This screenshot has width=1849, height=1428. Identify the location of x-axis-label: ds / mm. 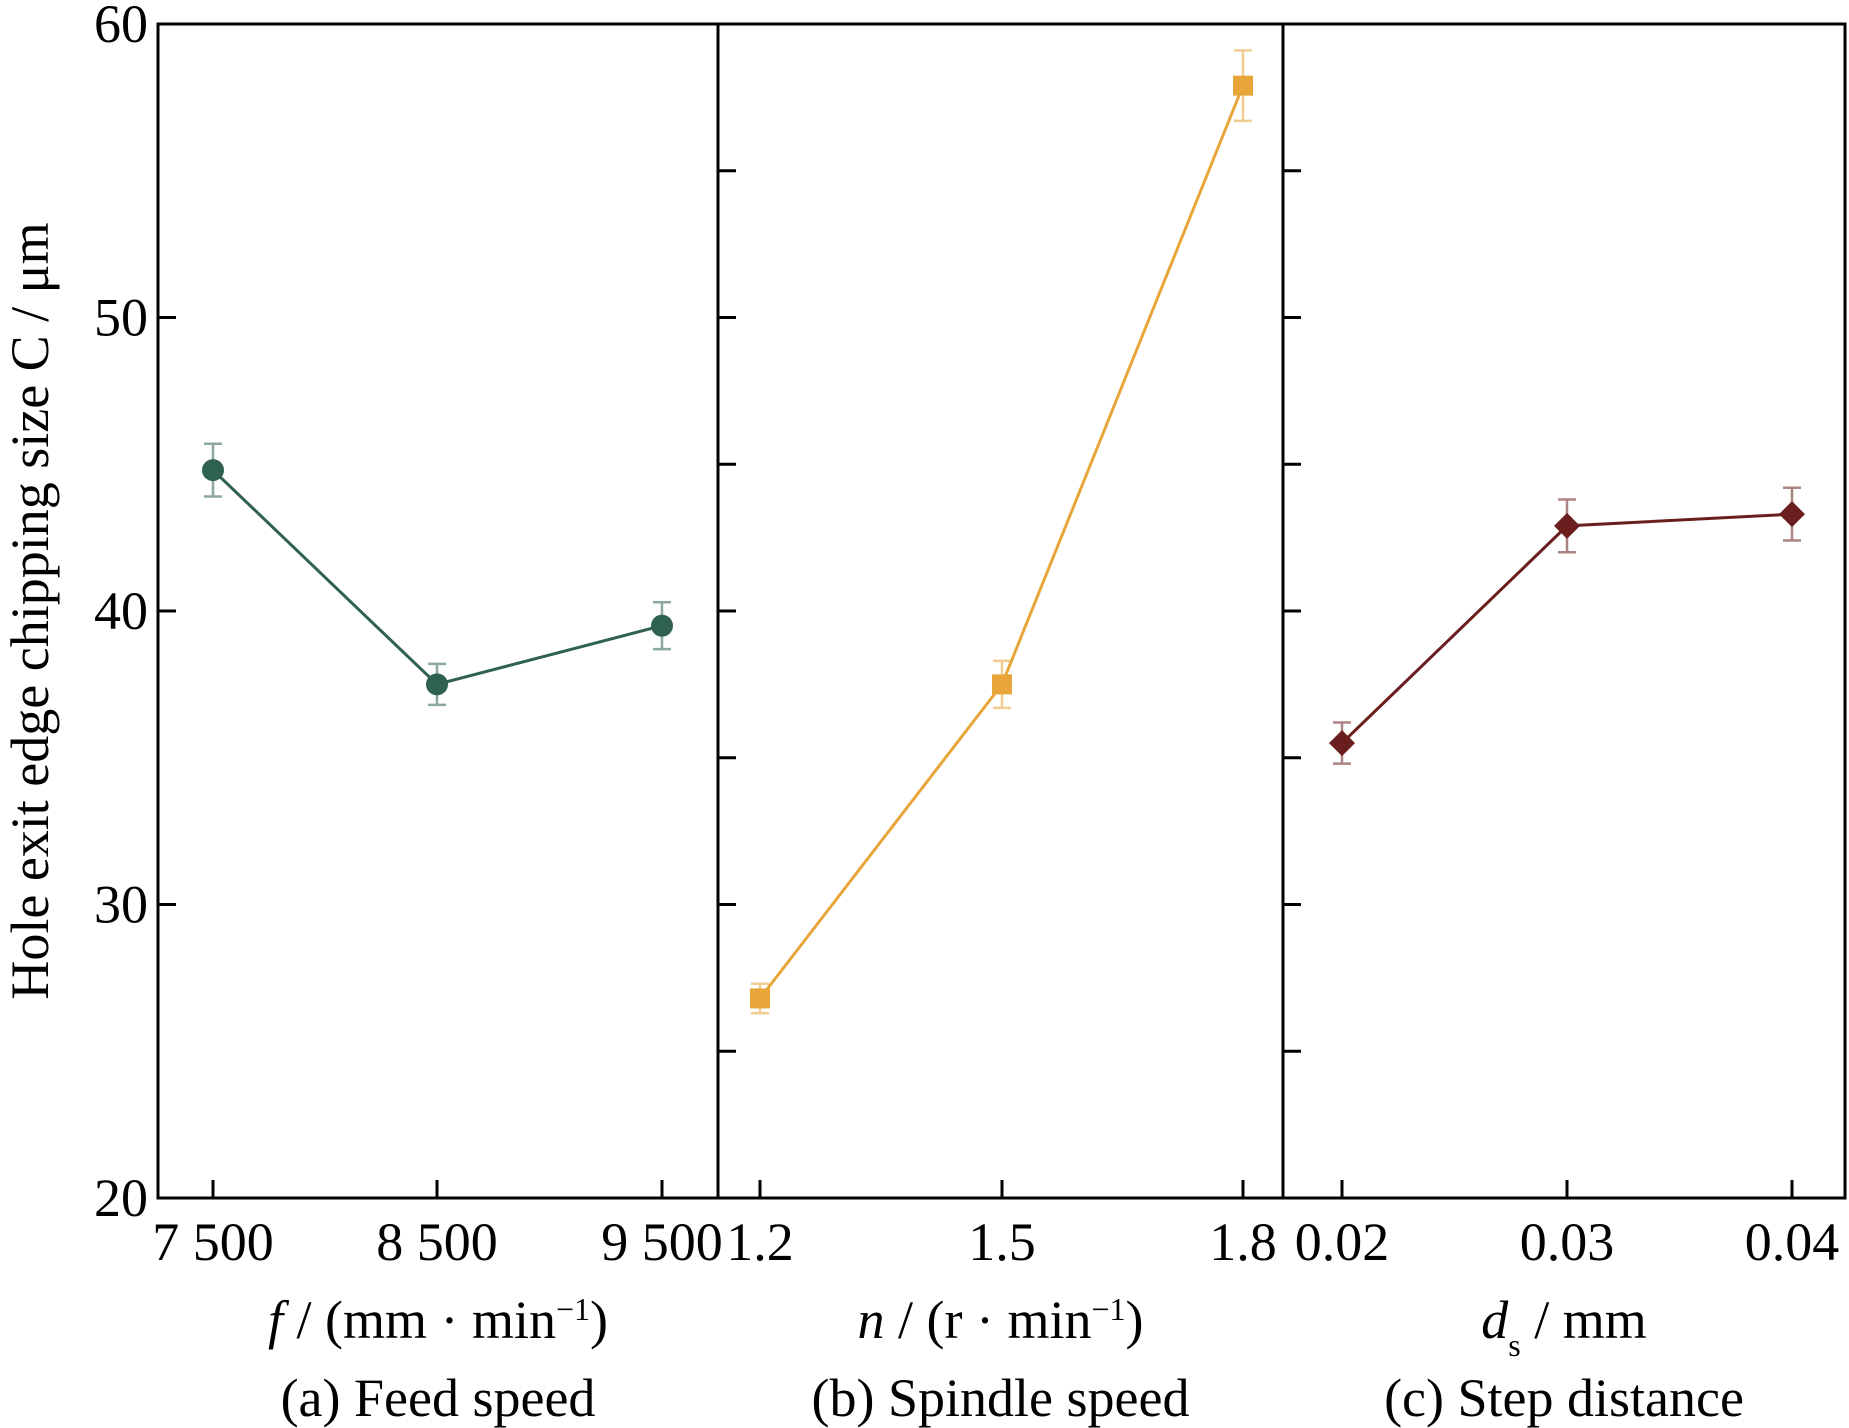
(1563, 1326).